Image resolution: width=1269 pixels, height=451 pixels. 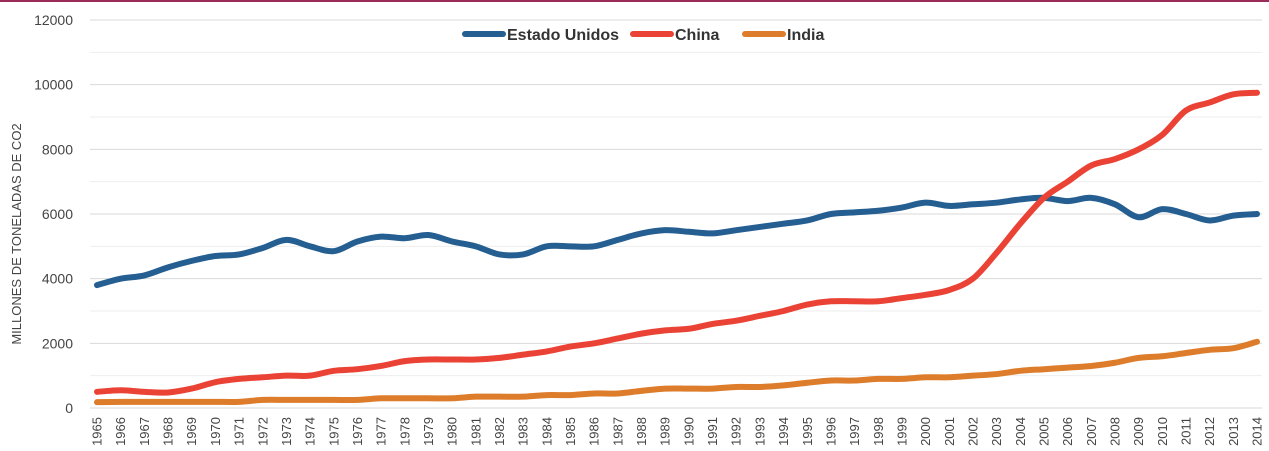 What do you see at coordinates (57, 214) in the screenshot?
I see `y-tick-label: 6000` at bounding box center [57, 214].